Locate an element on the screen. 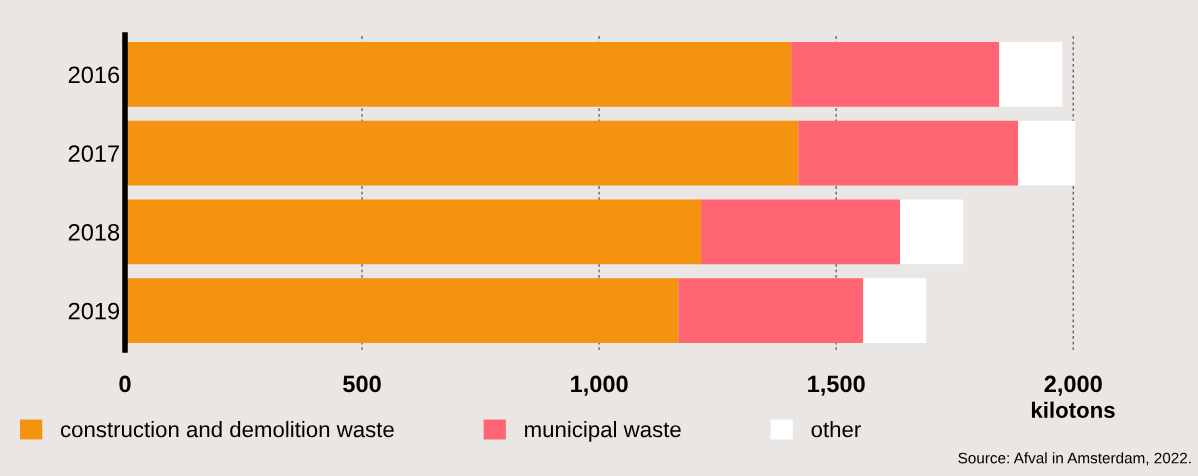  y-tick-label: 2019 is located at coordinates (94, 311).